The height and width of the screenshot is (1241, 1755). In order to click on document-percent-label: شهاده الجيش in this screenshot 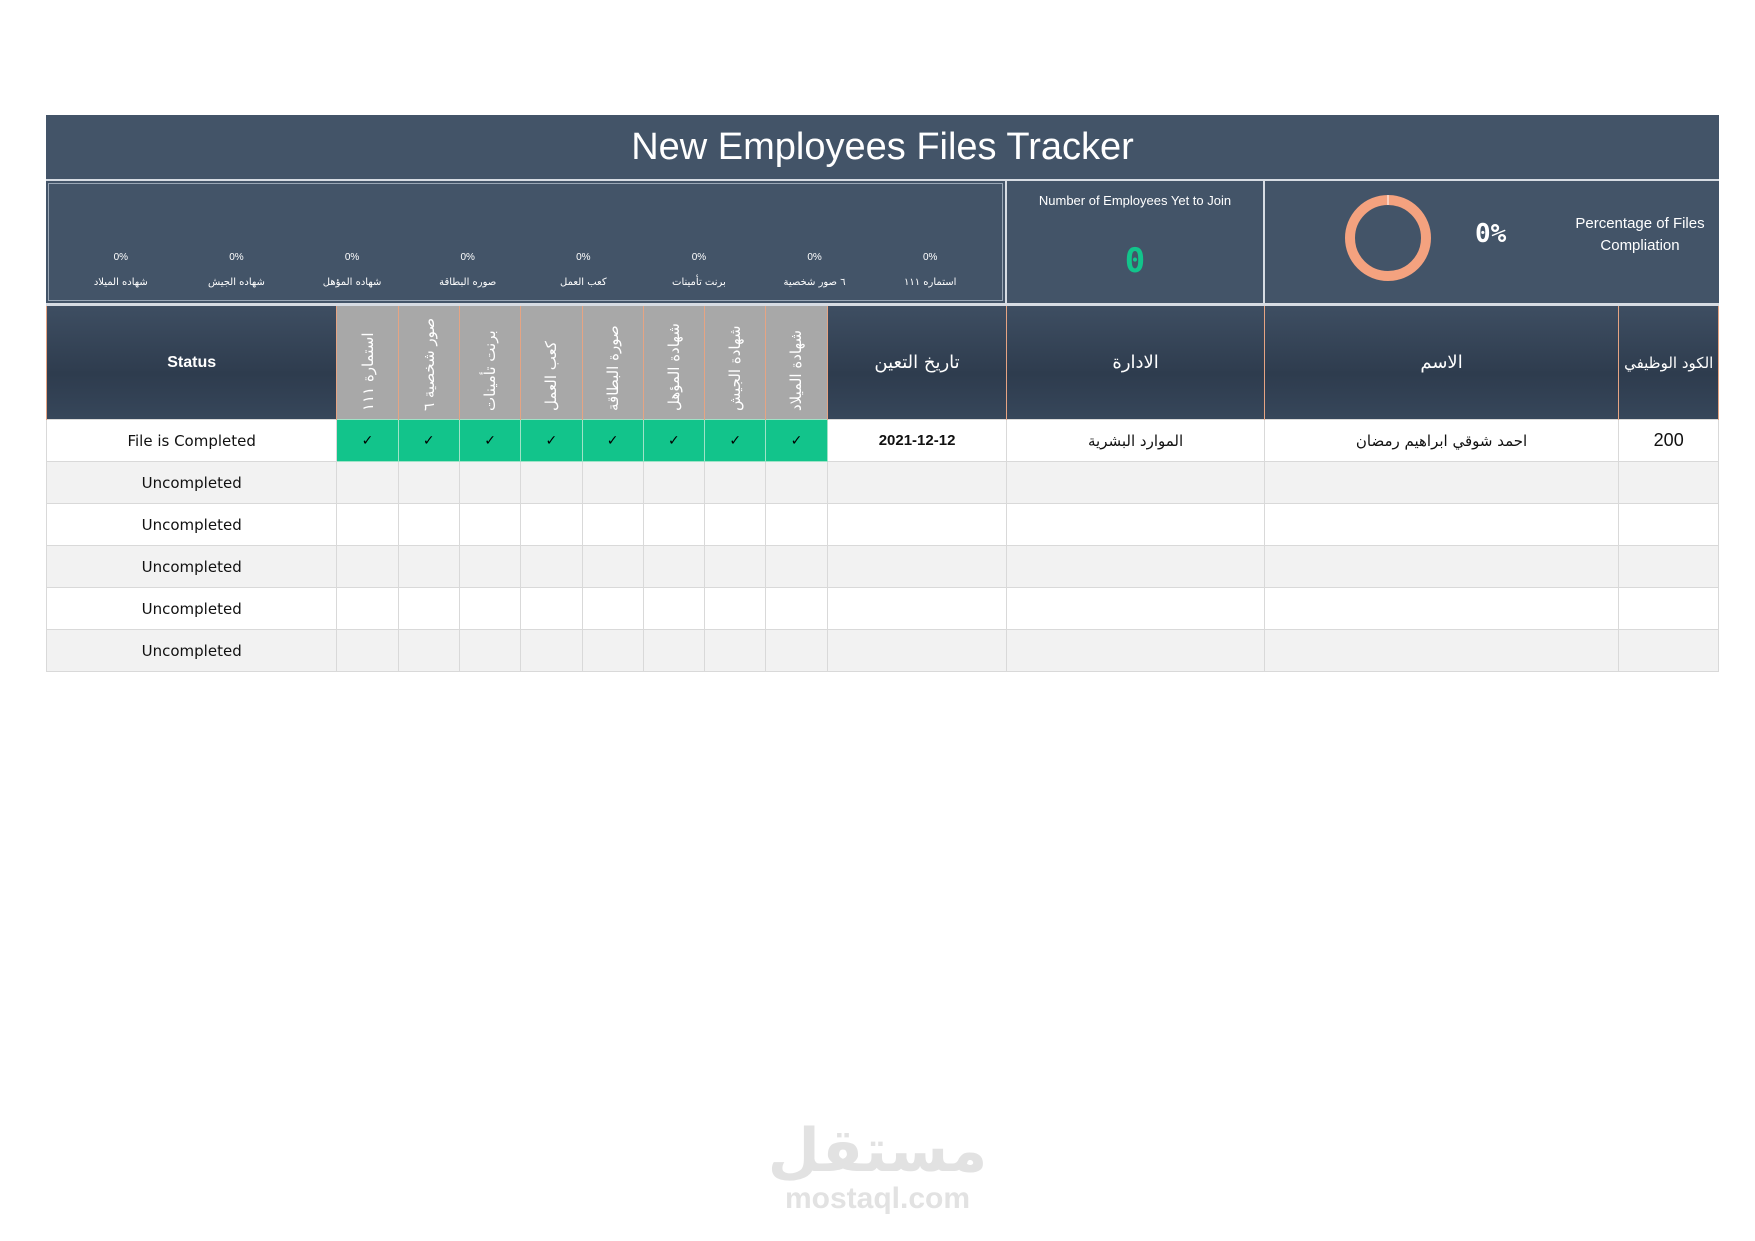, I will do `click(236, 282)`.